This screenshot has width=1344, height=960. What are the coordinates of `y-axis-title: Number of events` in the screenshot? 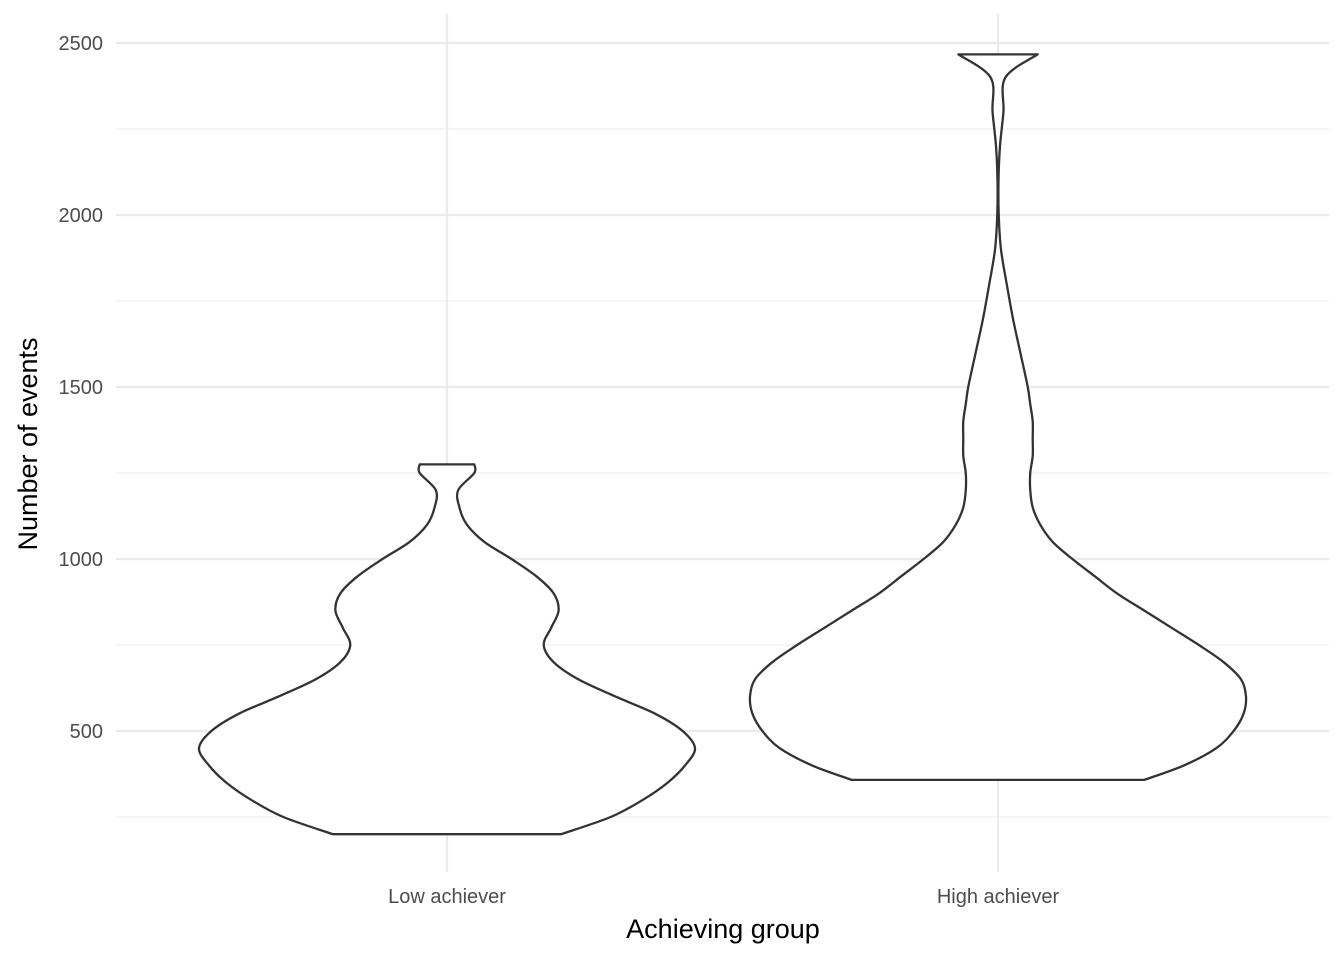 It's located at (28, 443).